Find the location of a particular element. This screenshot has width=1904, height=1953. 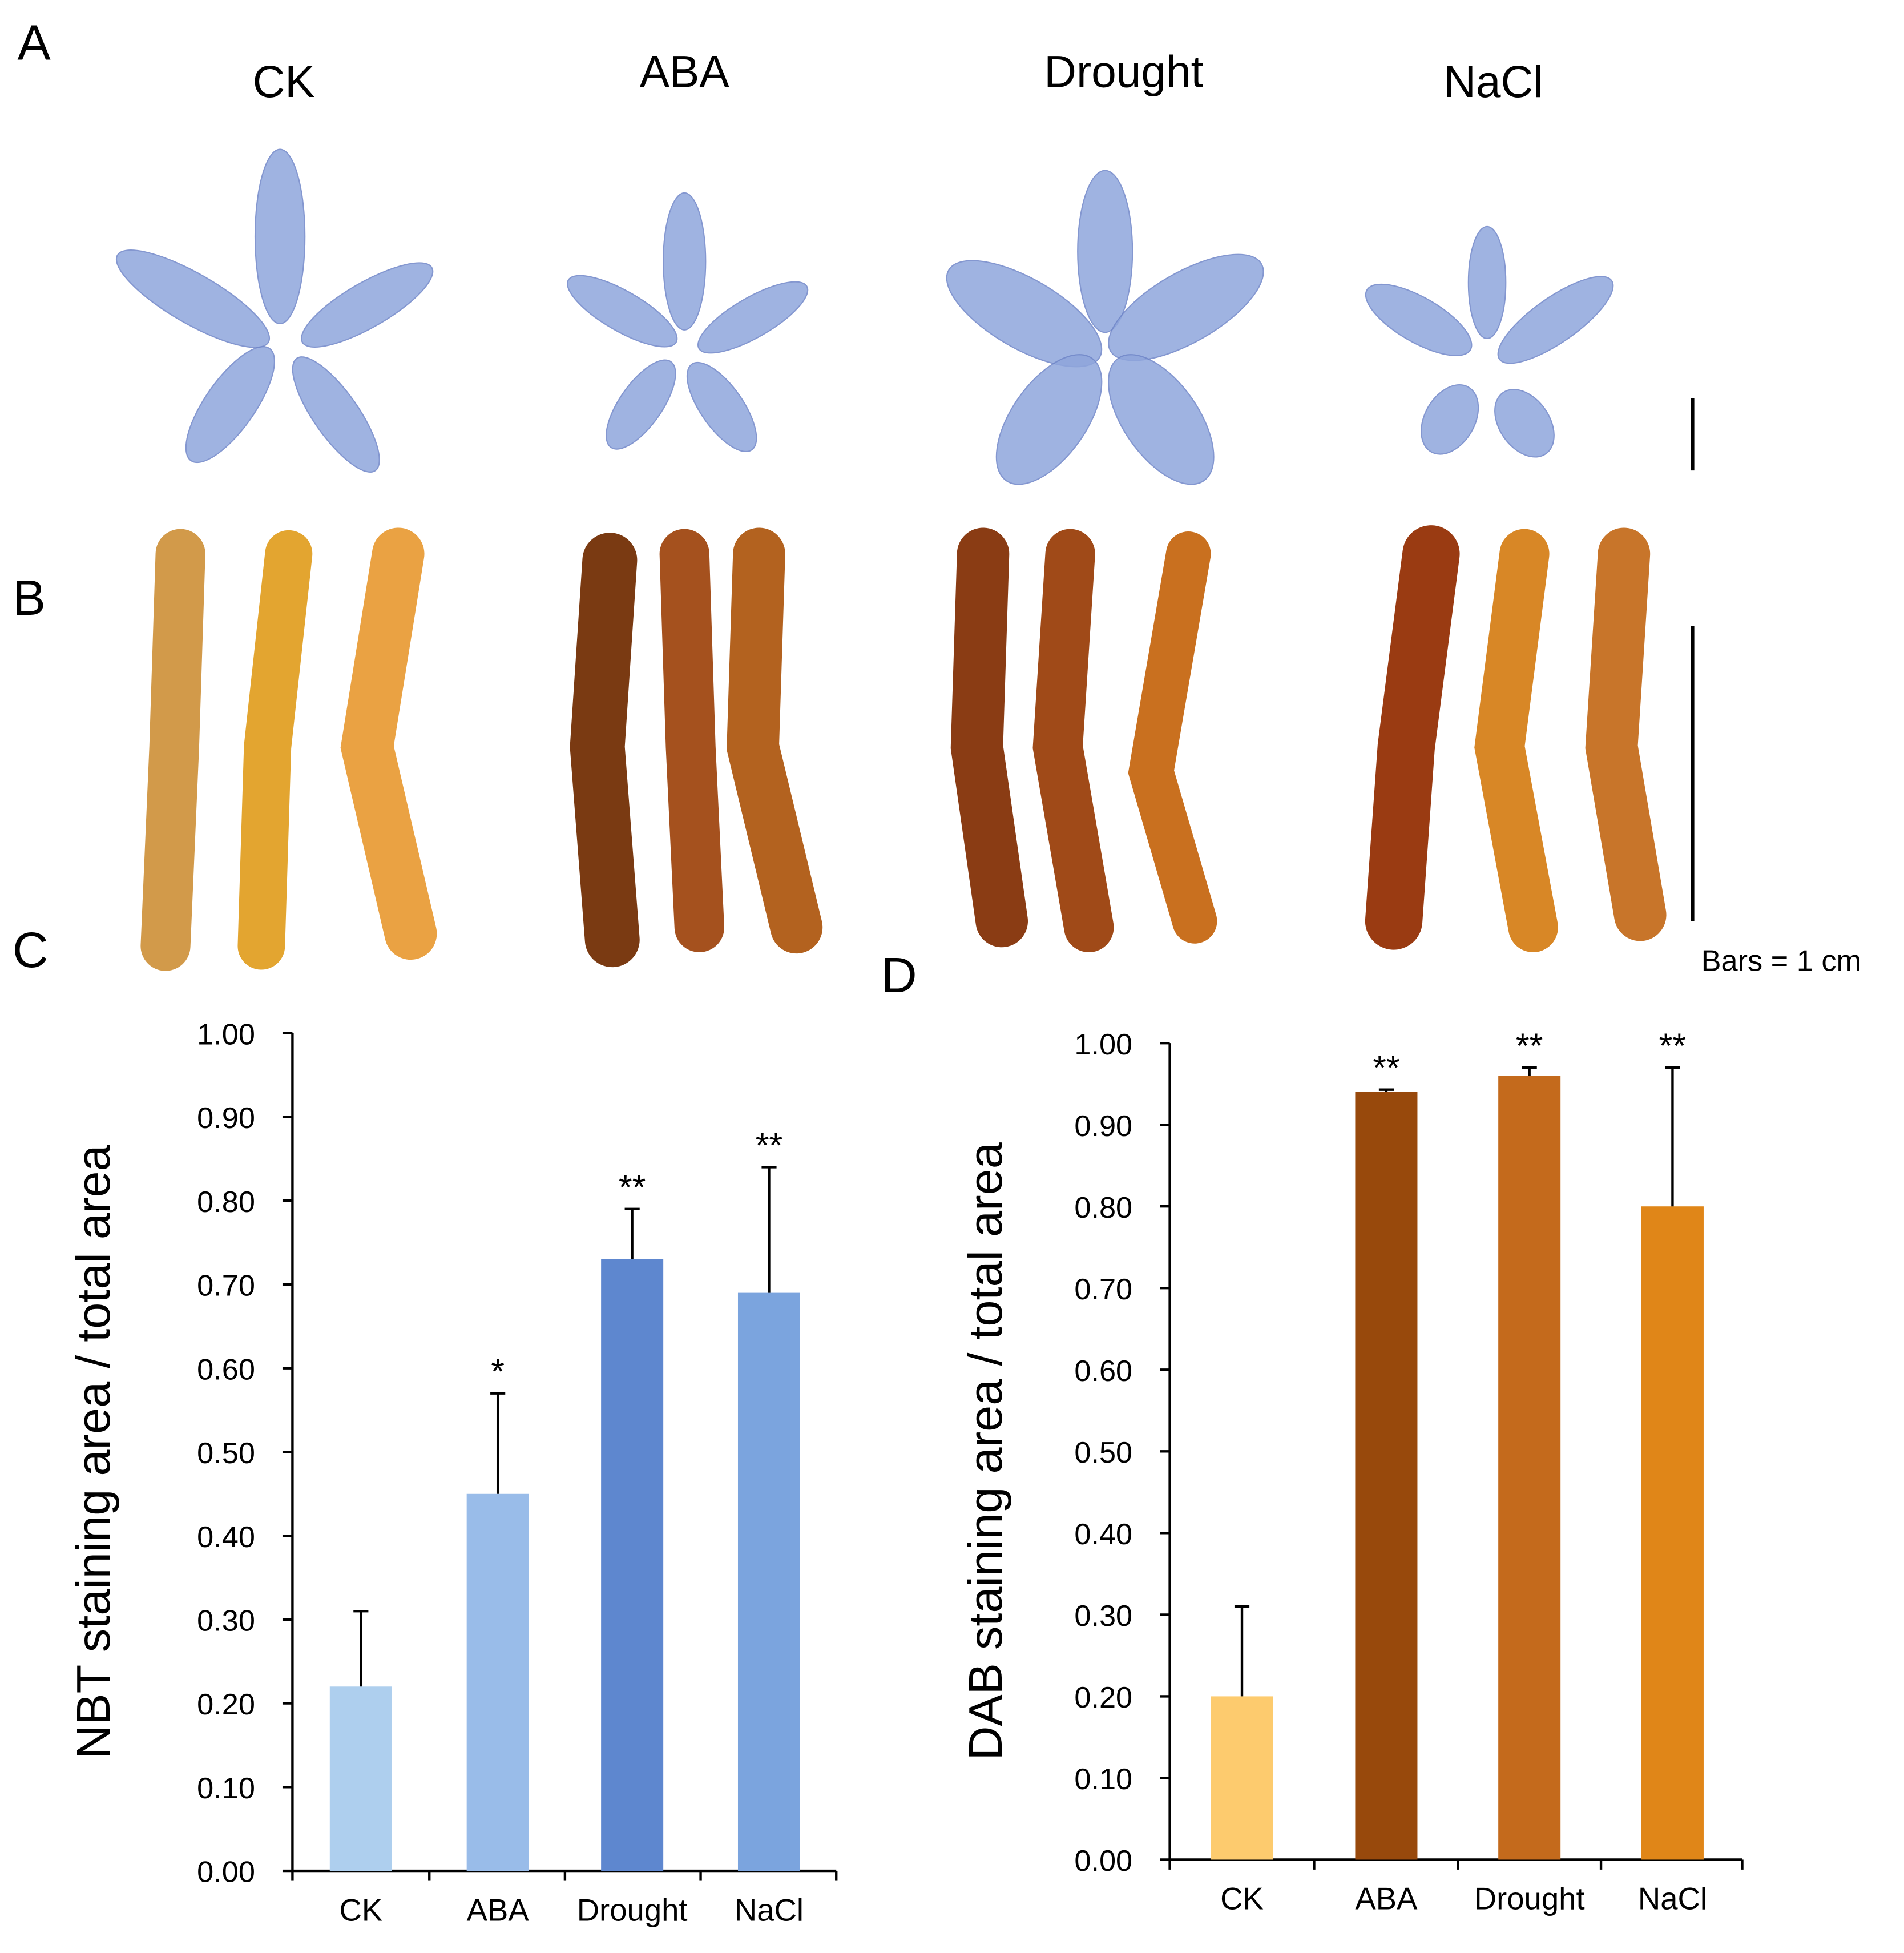

y-axis-label: NBT staining area / total area is located at coordinates (94, 1451).